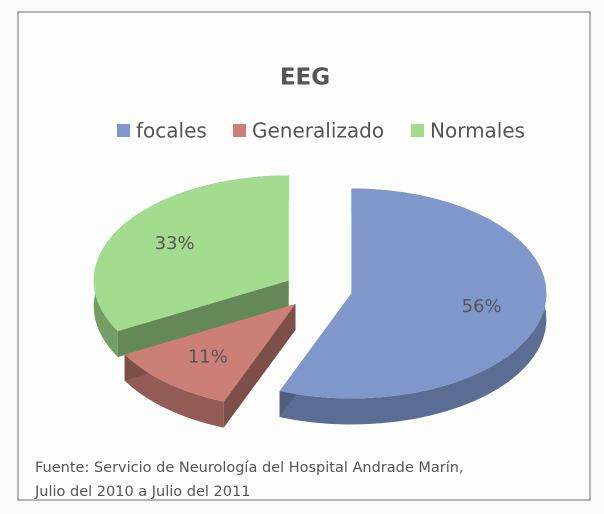 The width and height of the screenshot is (604, 514). What do you see at coordinates (175, 243) in the screenshot?
I see `data-label: 33%` at bounding box center [175, 243].